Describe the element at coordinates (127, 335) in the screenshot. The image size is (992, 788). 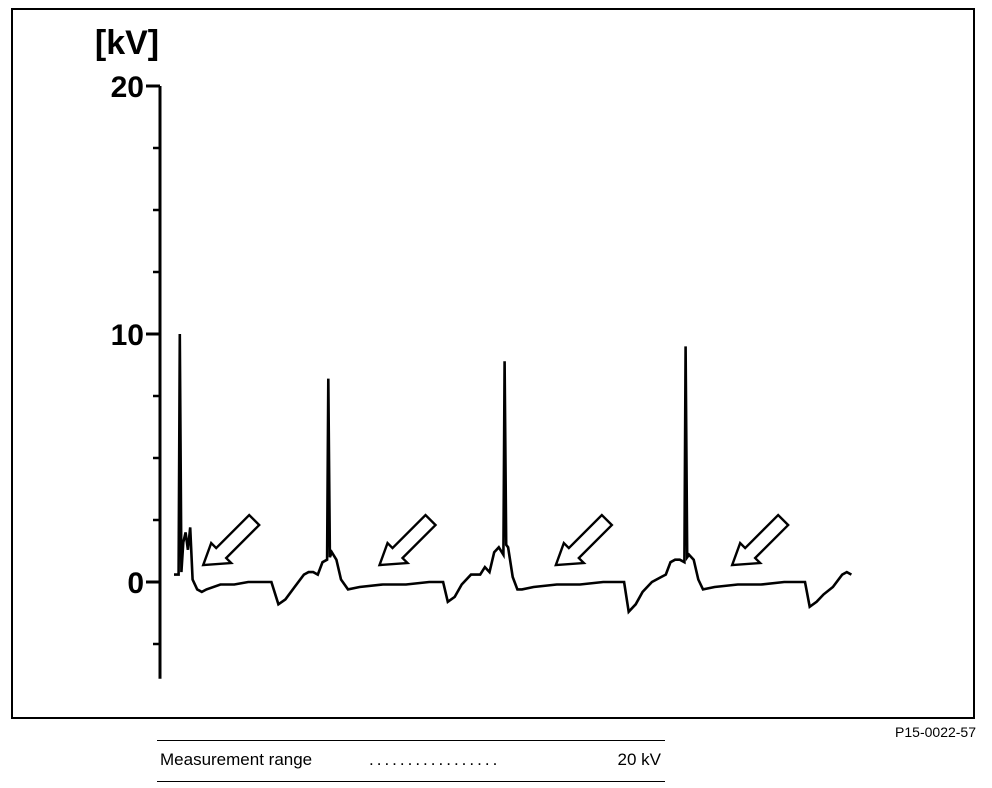
I see `y-tick-label: 10` at that location.